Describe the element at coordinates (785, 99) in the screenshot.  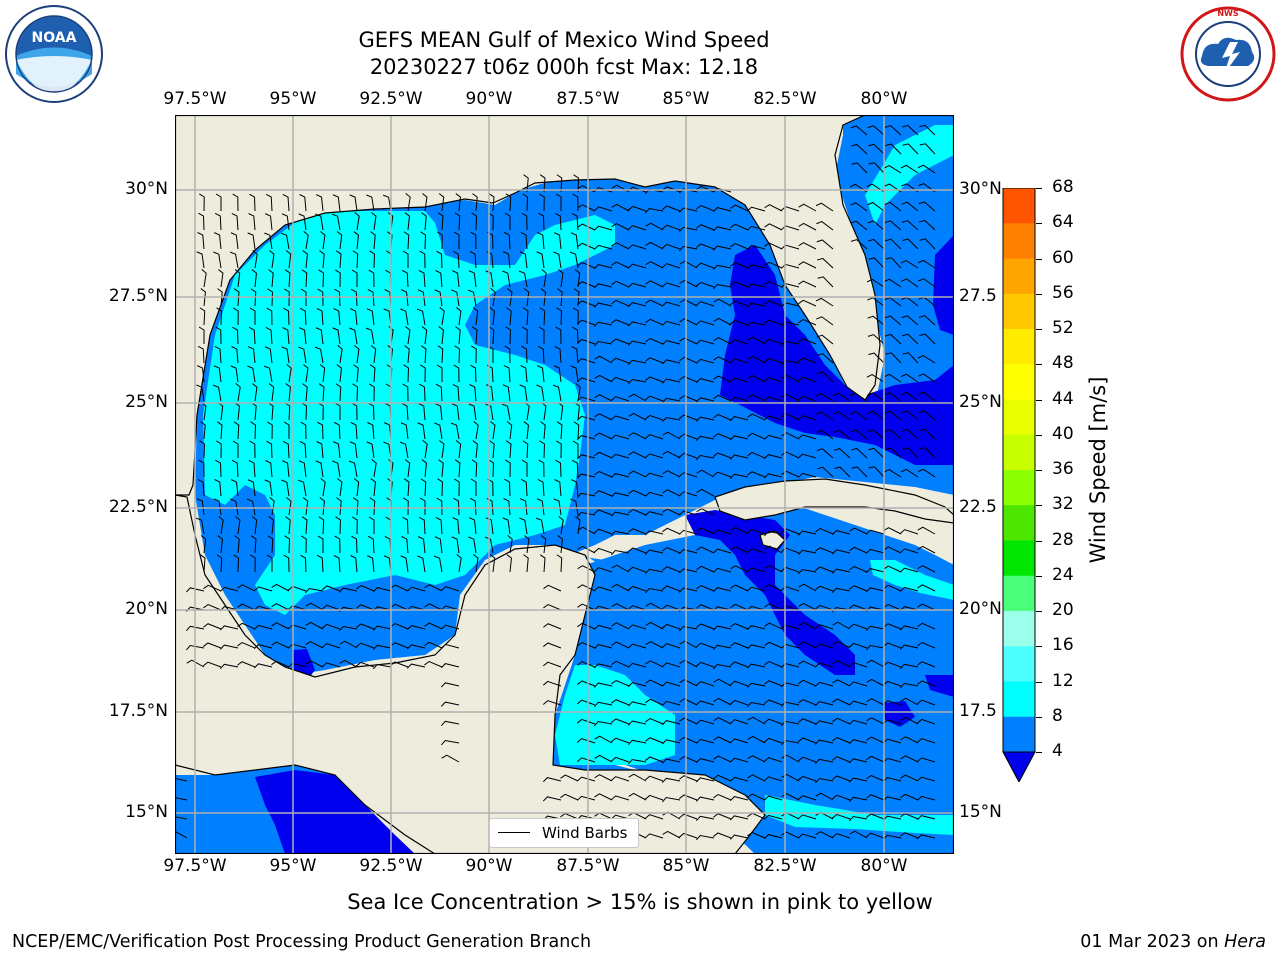
I see `lon-label-top: 82.5°W` at that location.